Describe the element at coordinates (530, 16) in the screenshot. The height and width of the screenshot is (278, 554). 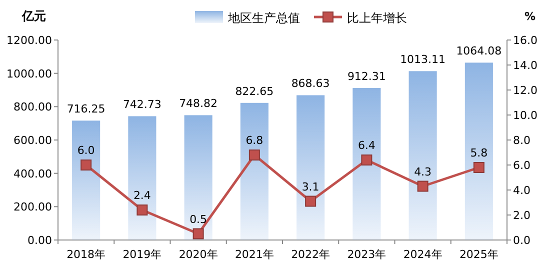
I see `y2-axis-title: %` at that location.